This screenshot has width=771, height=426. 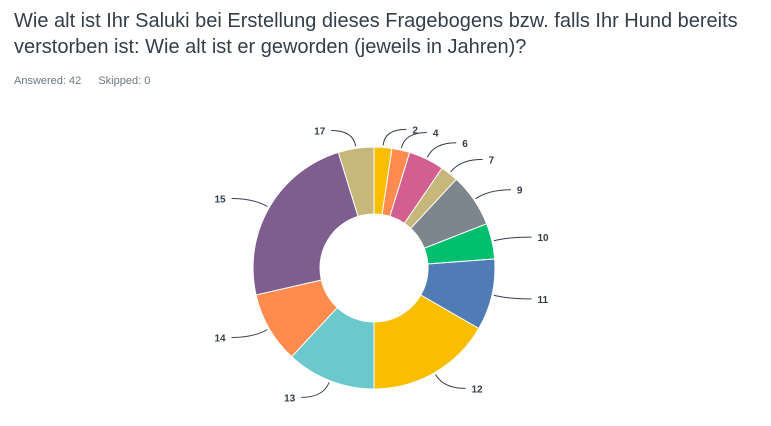 I want to click on slice-label-9: 9, so click(x=520, y=191).